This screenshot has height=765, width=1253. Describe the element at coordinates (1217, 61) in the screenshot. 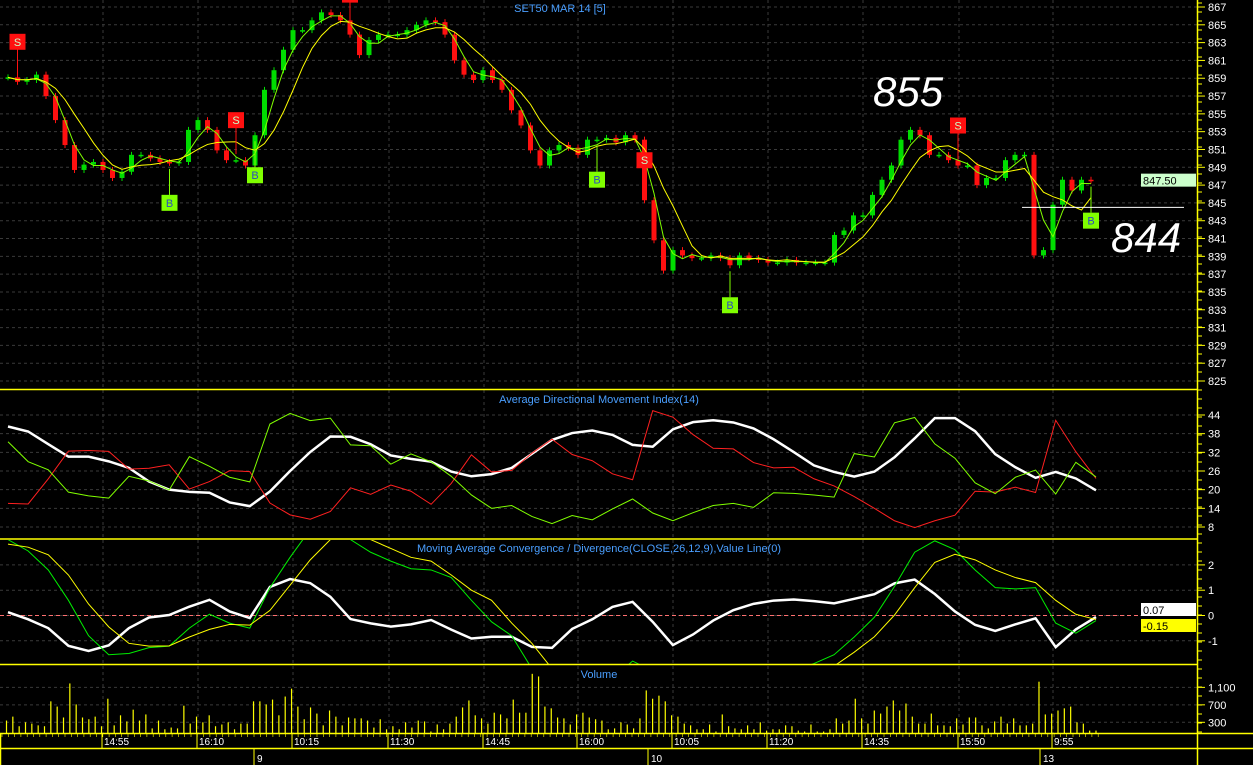

I see `y-tick-label: 861` at that location.